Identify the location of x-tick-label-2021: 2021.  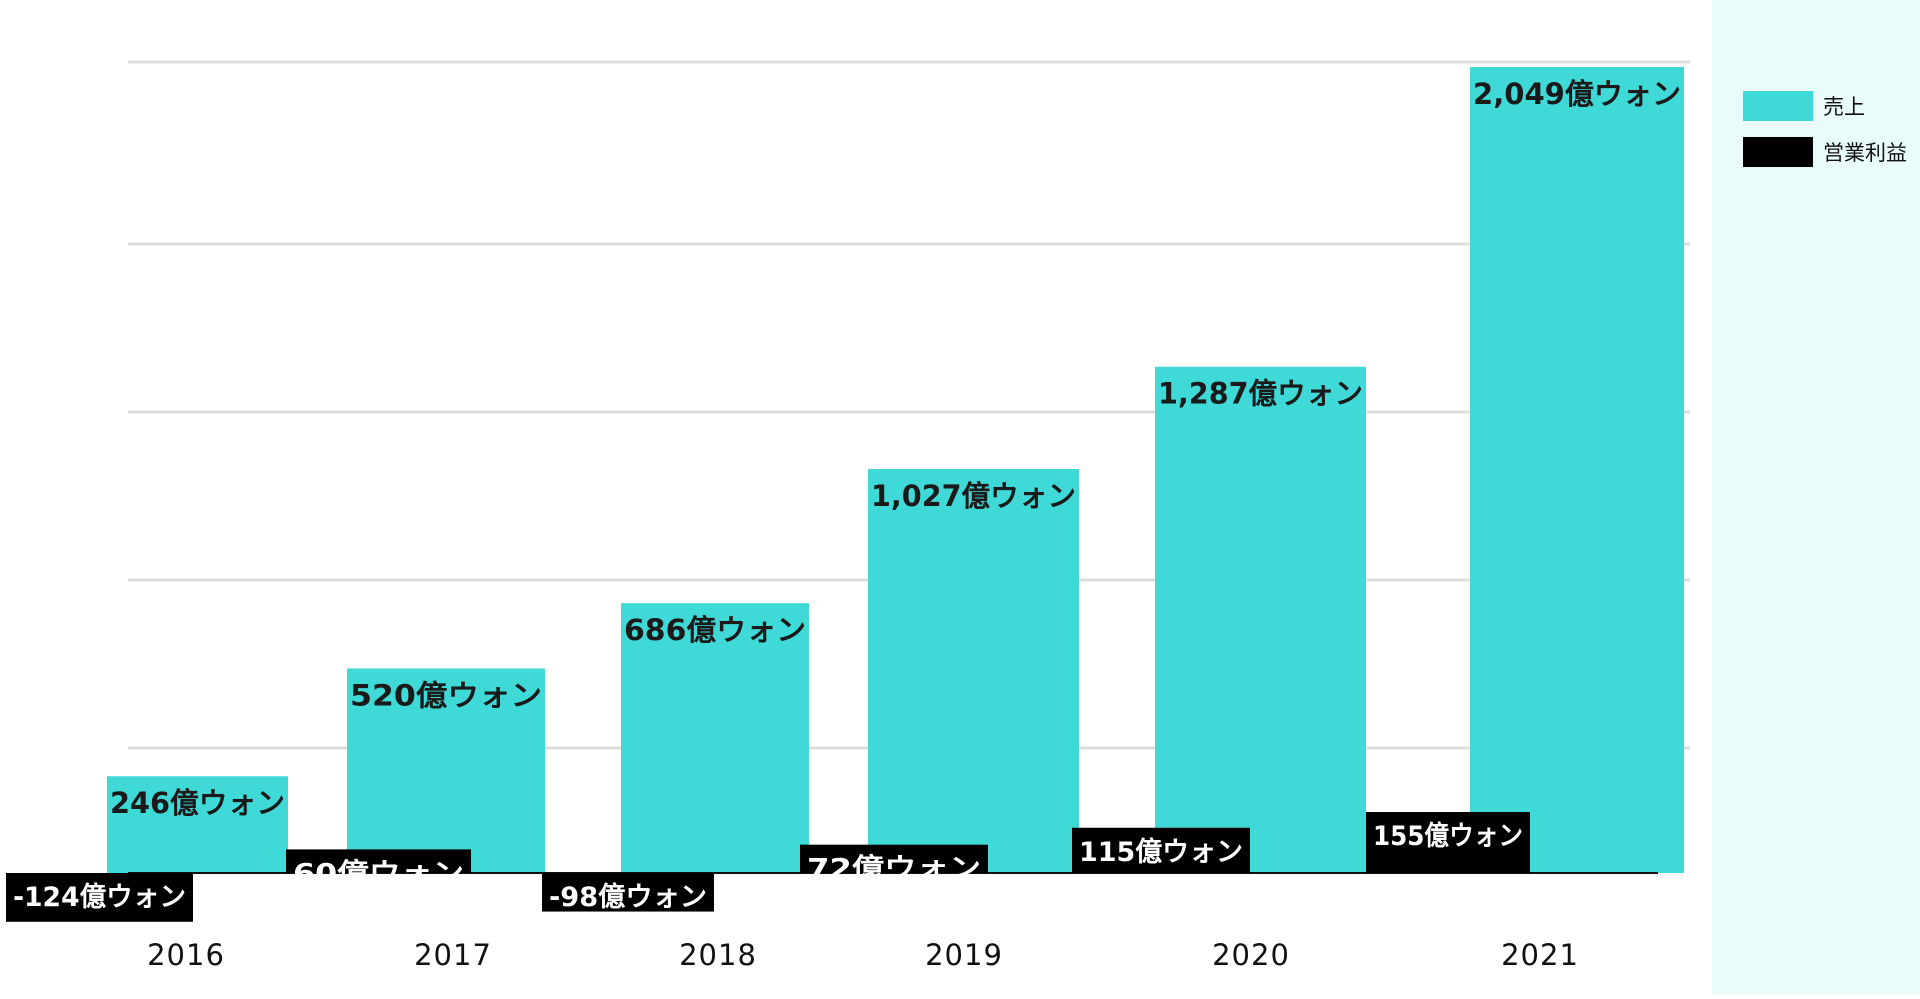
(1540, 955).